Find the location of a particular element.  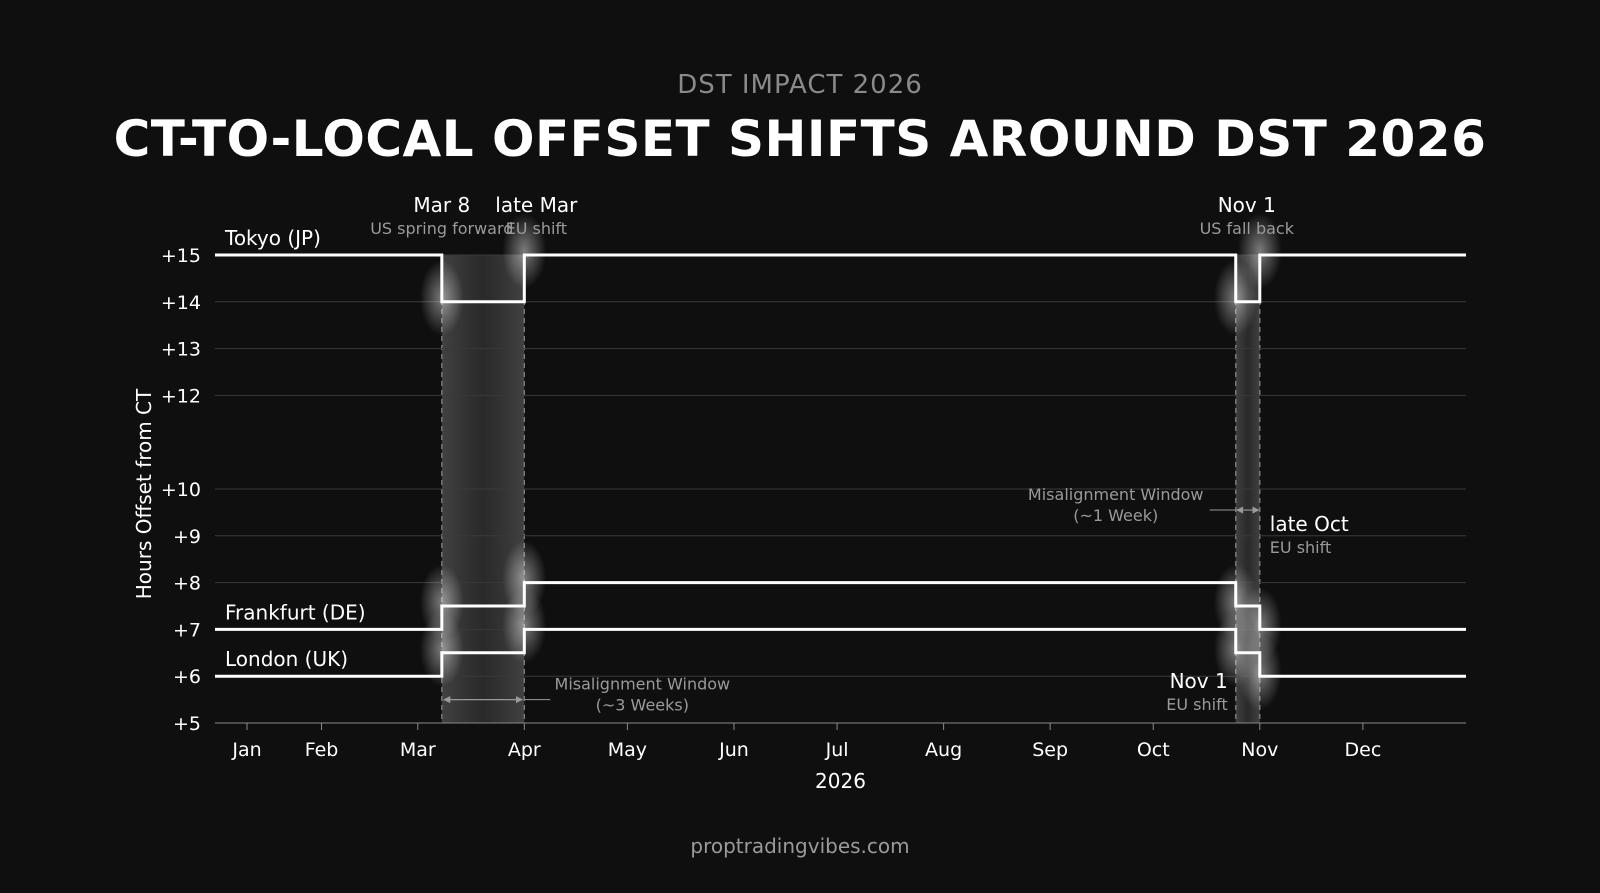

y-tick-label: +8 is located at coordinates (187, 584).